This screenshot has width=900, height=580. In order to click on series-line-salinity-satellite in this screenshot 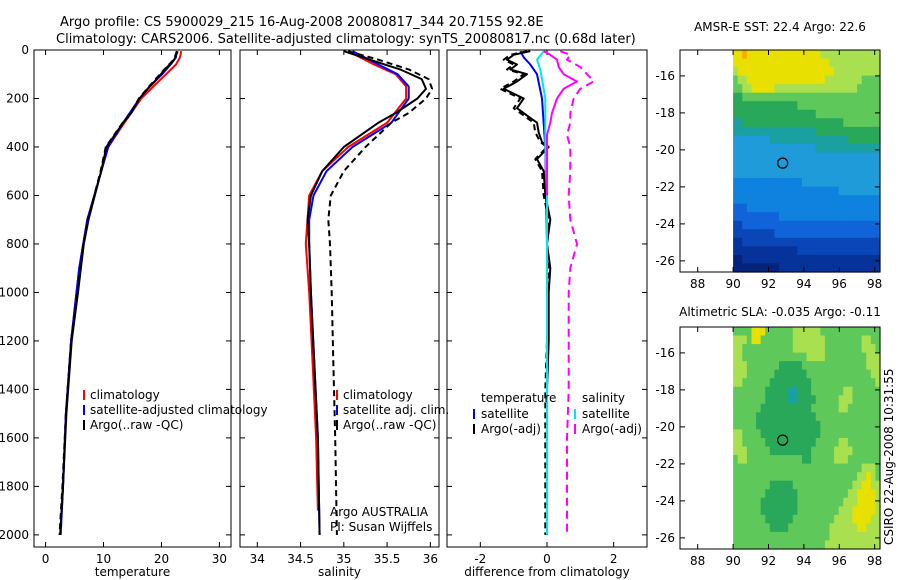, I will do `click(542, 292)`.